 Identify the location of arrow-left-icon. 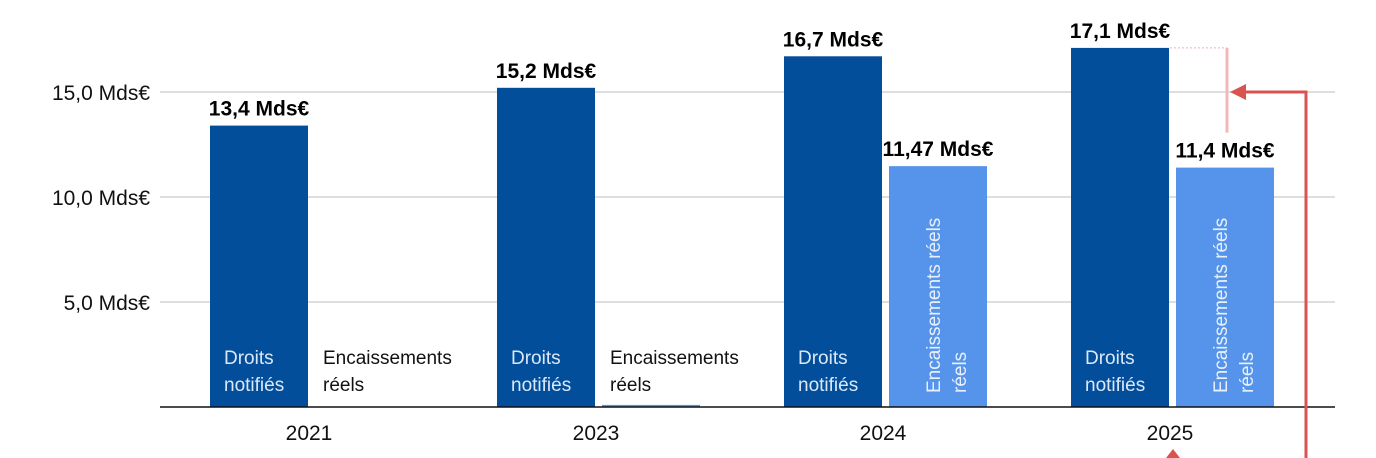
(1238, 92).